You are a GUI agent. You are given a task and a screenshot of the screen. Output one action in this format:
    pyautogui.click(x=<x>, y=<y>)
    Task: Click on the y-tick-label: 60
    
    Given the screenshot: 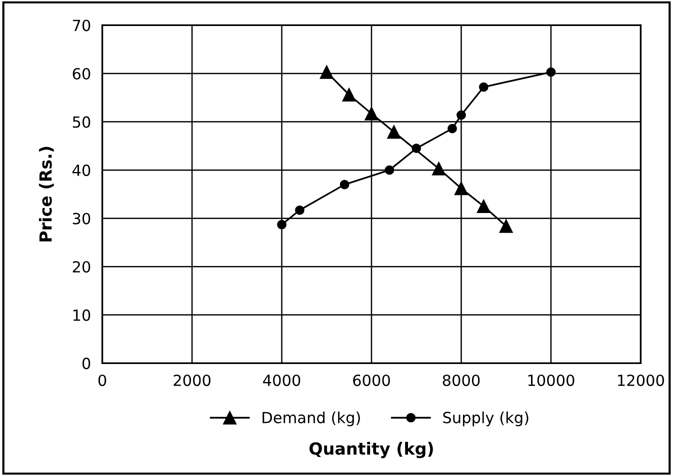 What is the action you would take?
    pyautogui.click(x=81, y=74)
    